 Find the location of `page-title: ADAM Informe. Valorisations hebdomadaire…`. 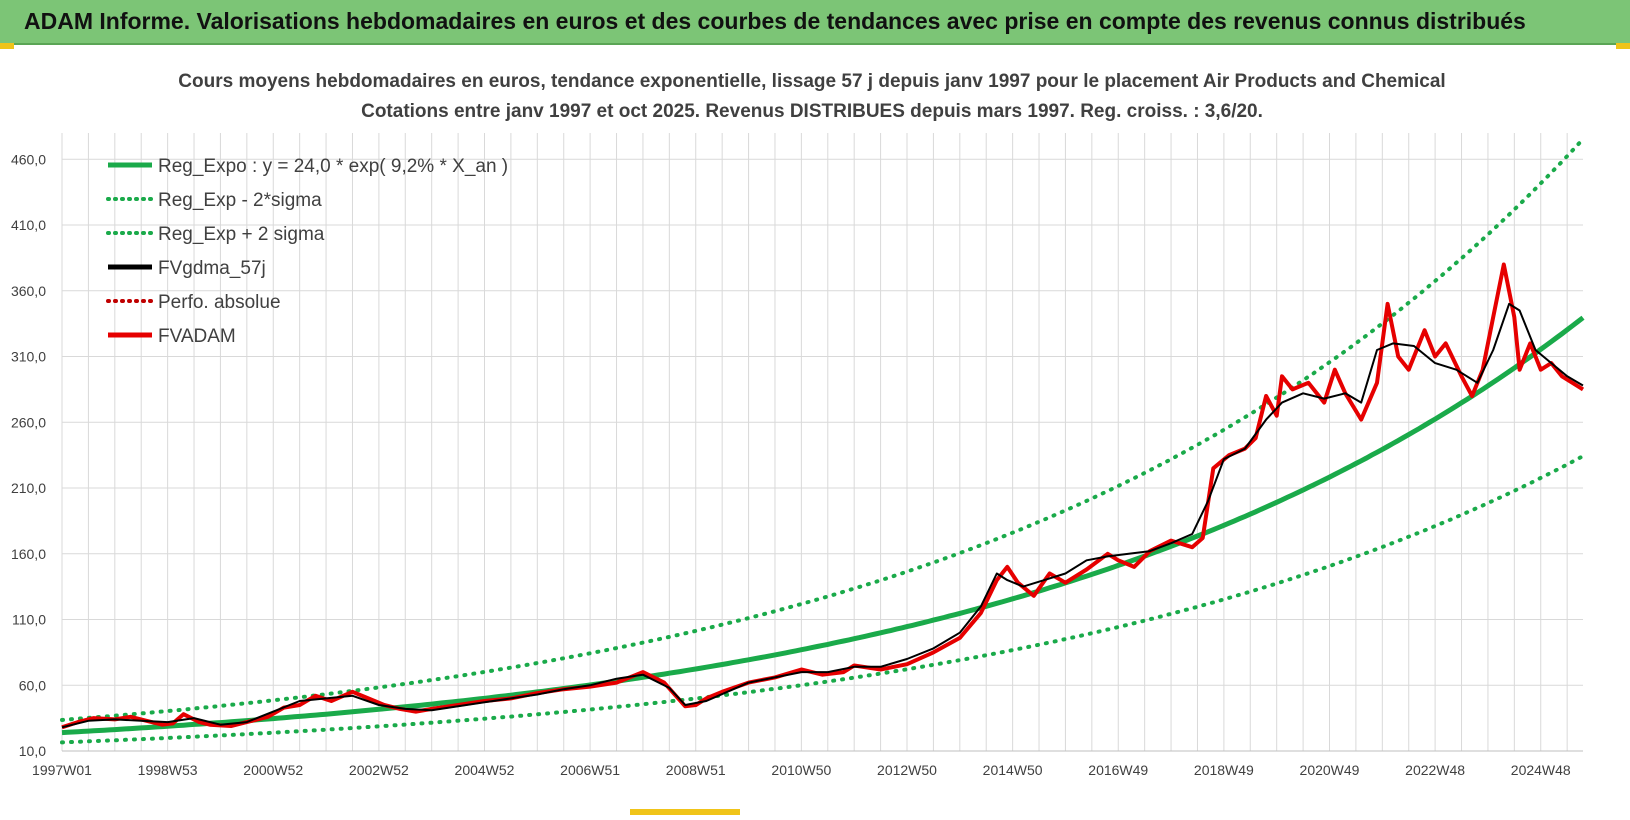

page-title: ADAM Informe. Valorisations hebdomadaire… is located at coordinates (775, 21).